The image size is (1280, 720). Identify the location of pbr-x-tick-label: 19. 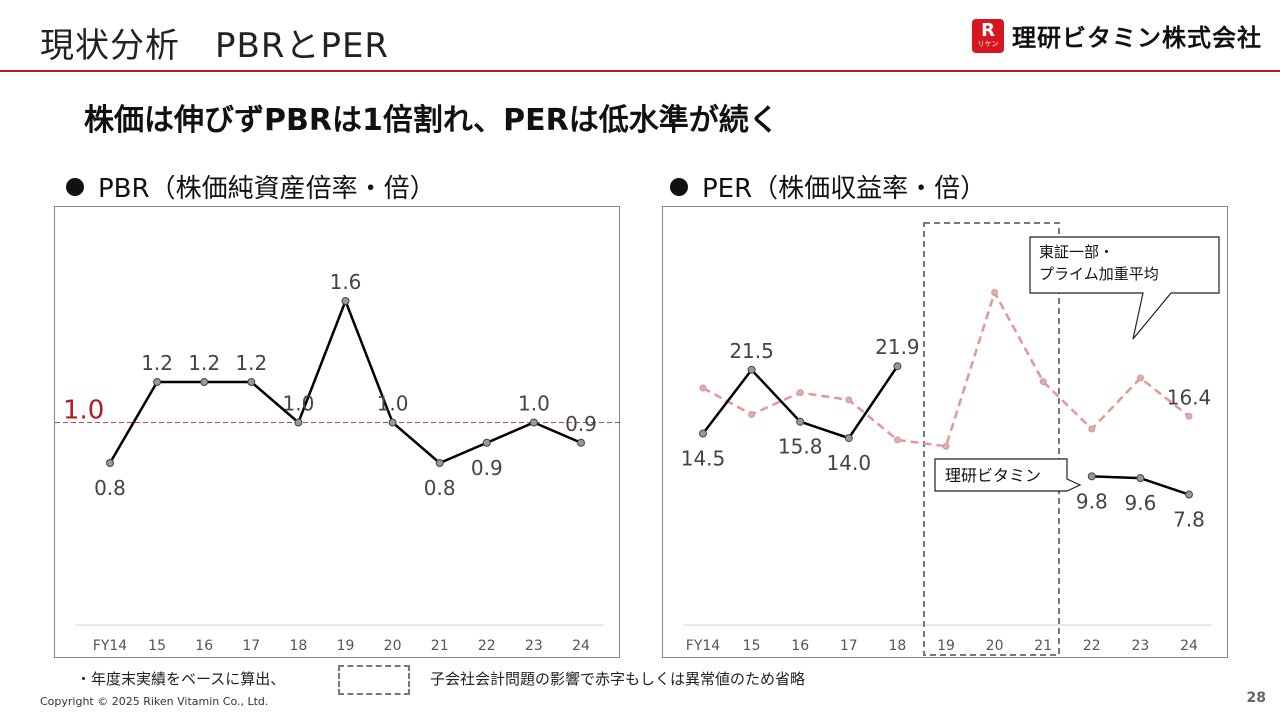
(346, 646).